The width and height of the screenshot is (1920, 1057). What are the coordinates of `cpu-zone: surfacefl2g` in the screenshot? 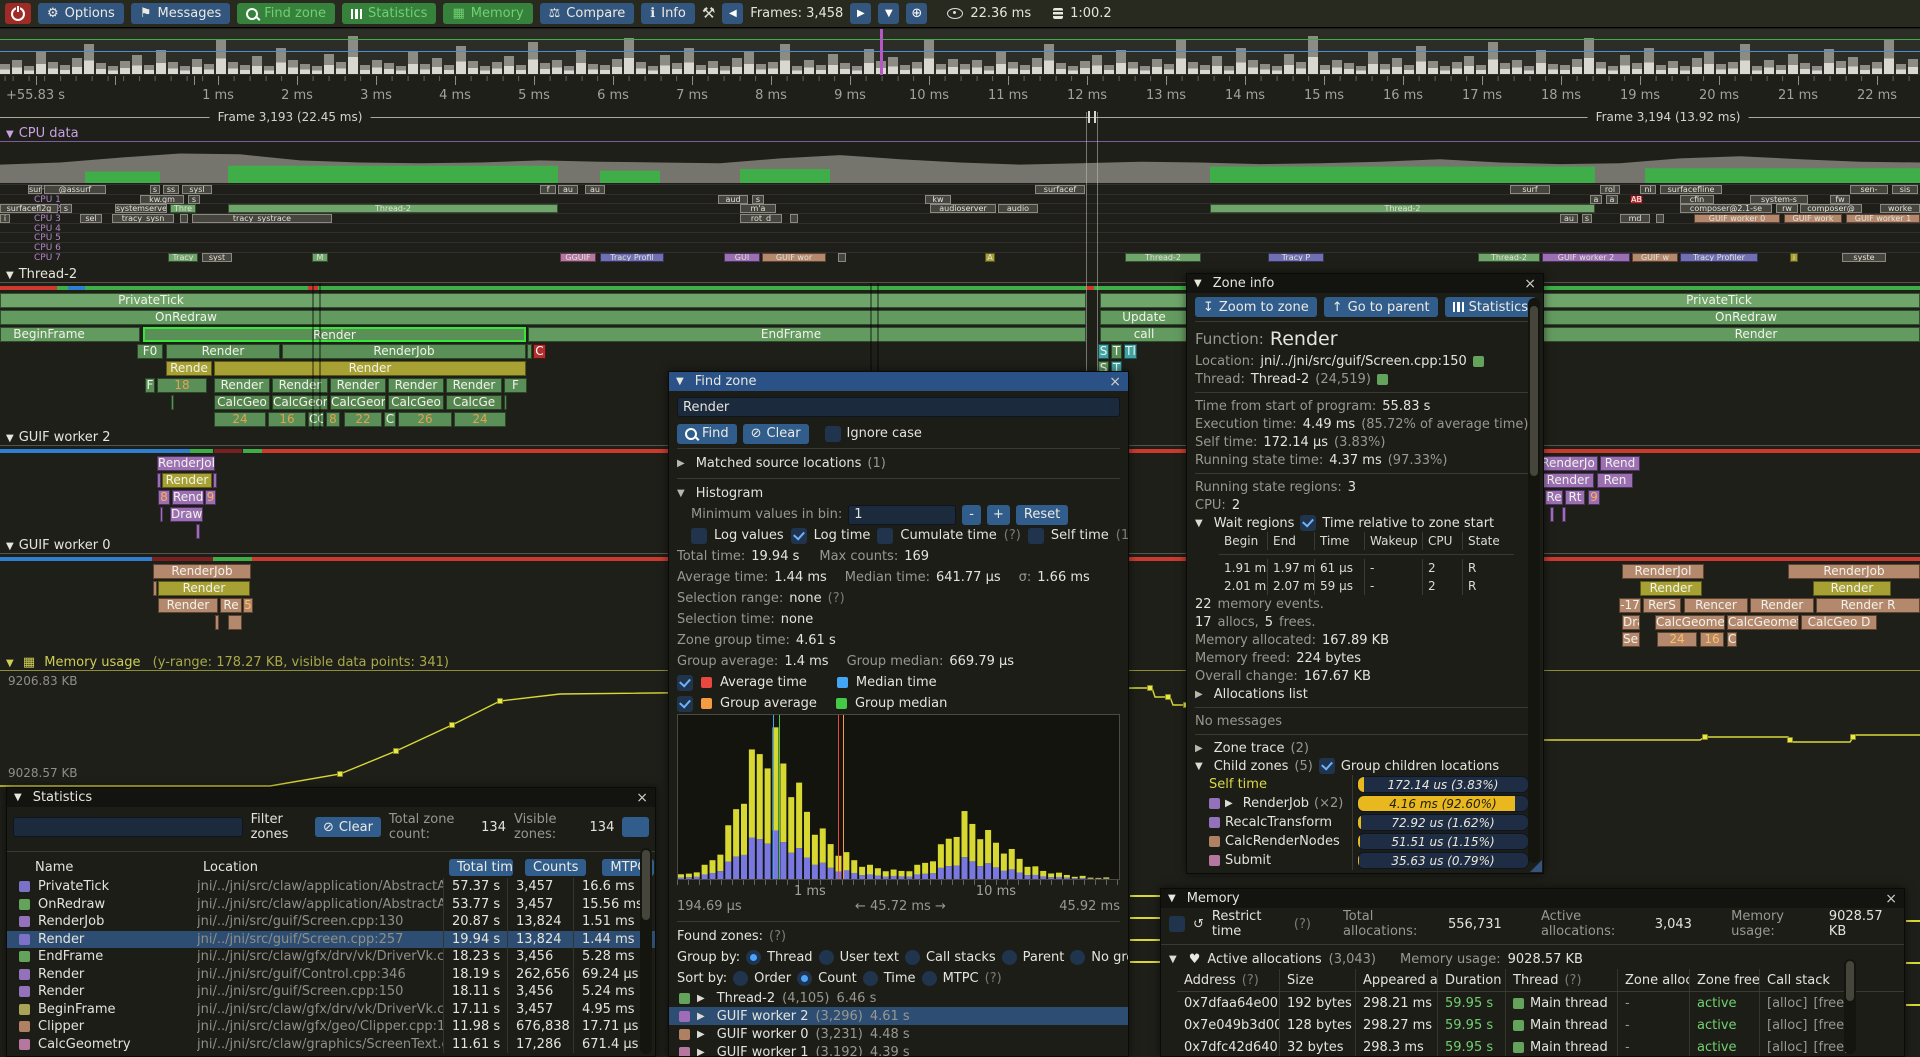 It's located at (29, 209).